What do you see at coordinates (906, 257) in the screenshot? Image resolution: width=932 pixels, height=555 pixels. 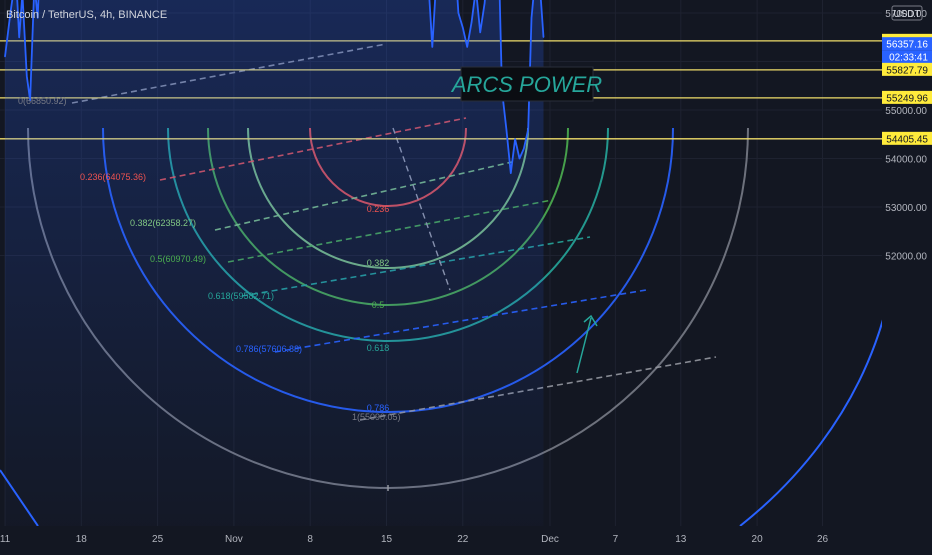 I see `y-tick-label-17: 52000.00` at bounding box center [906, 257].